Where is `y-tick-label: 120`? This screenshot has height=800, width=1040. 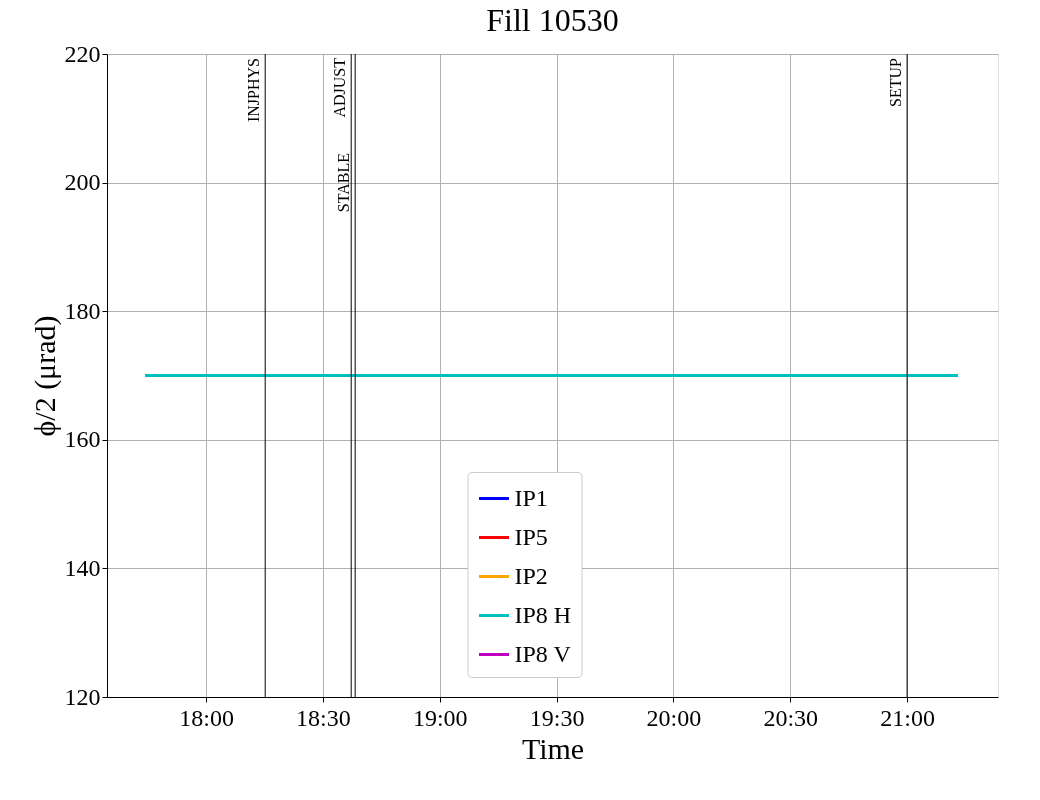
y-tick-label: 120 is located at coordinates (82, 696).